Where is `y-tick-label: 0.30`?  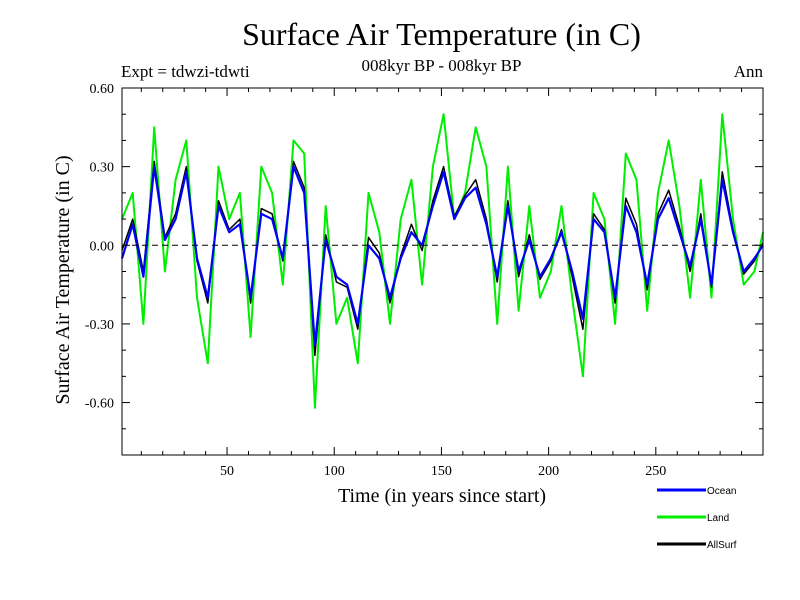 y-tick-label: 0.30 is located at coordinates (102, 168).